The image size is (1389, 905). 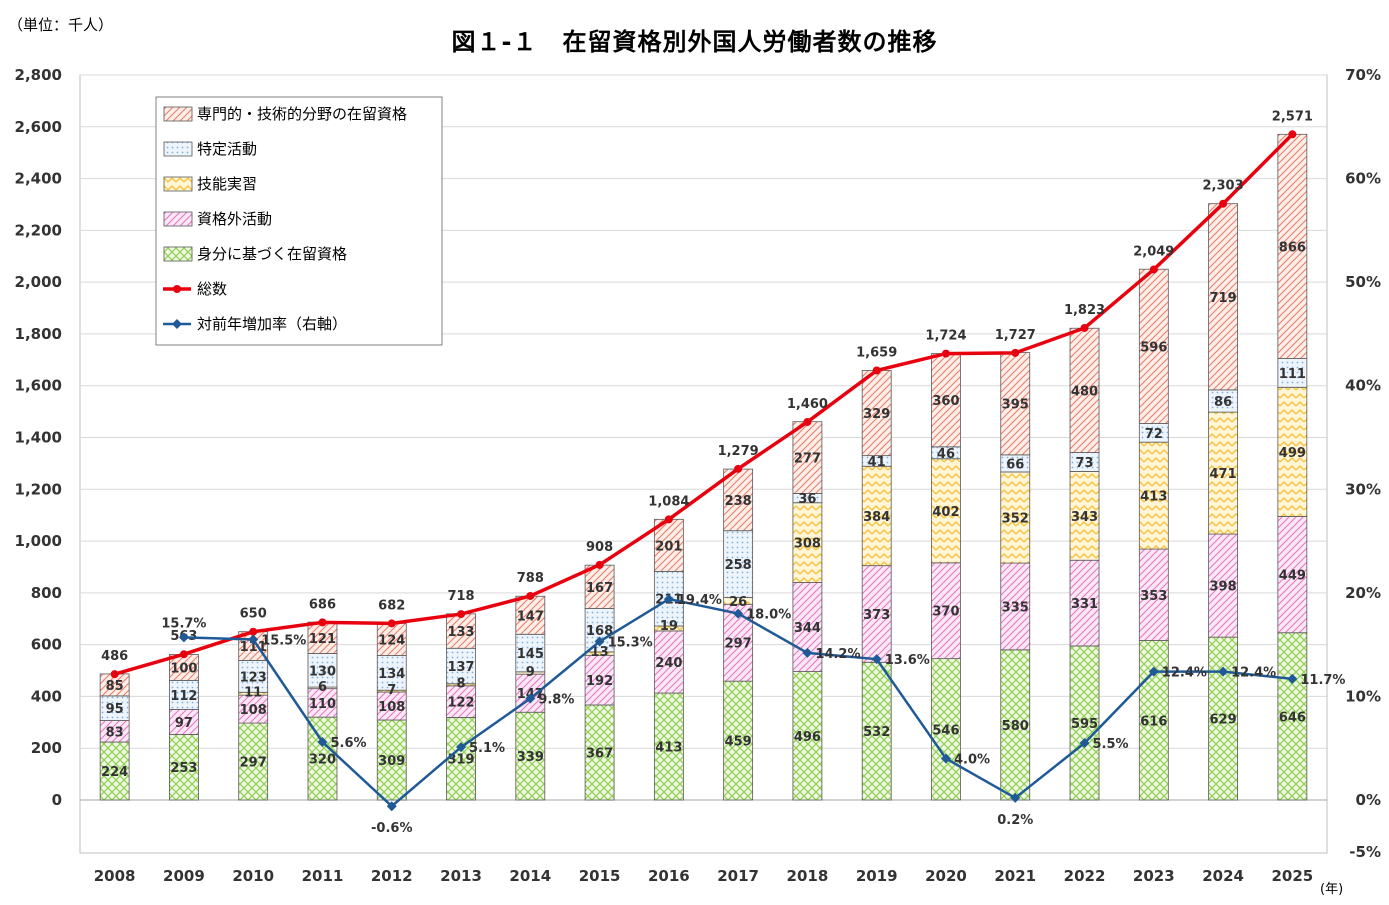 I want to click on x-tick-label: 2014, so click(x=530, y=876).